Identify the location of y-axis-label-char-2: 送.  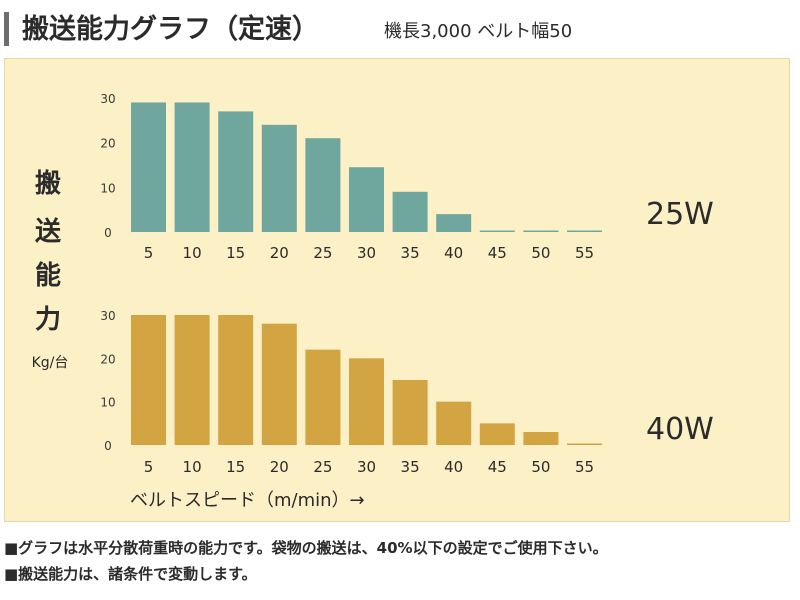
(47, 232).